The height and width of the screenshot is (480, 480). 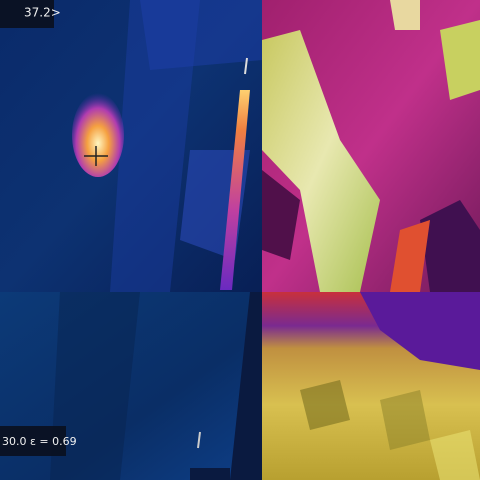 I want to click on color-scale, so click(x=235, y=190).